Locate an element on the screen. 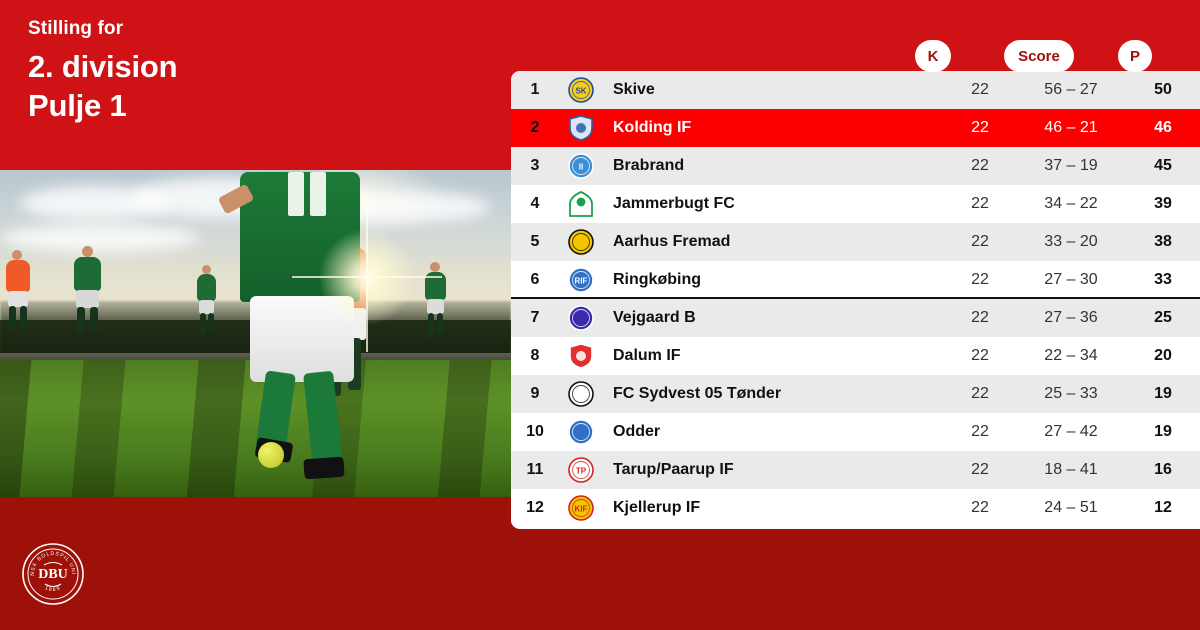 The width and height of the screenshot is (1200, 630). kicker-text: Stilling for is located at coordinates (76, 28).